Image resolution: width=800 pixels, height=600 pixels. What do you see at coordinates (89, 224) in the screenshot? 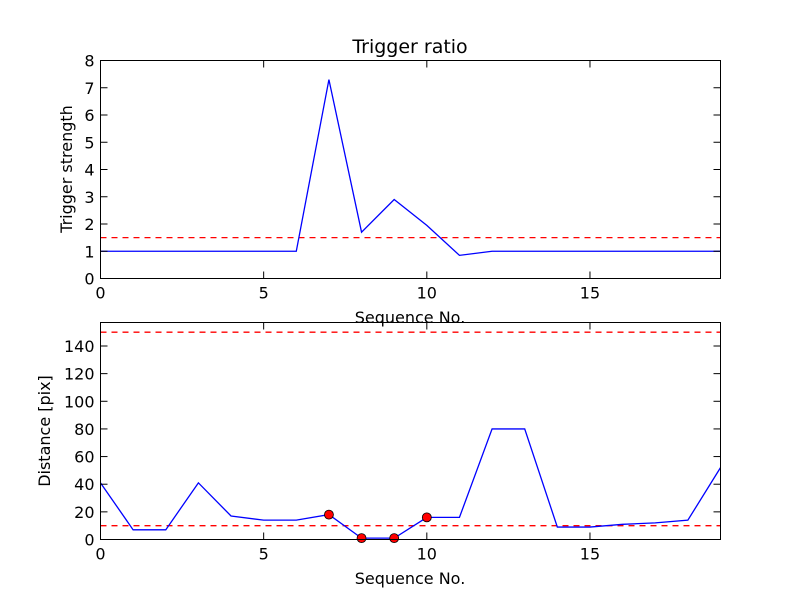
I see `y-tick-label: 2` at bounding box center [89, 224].